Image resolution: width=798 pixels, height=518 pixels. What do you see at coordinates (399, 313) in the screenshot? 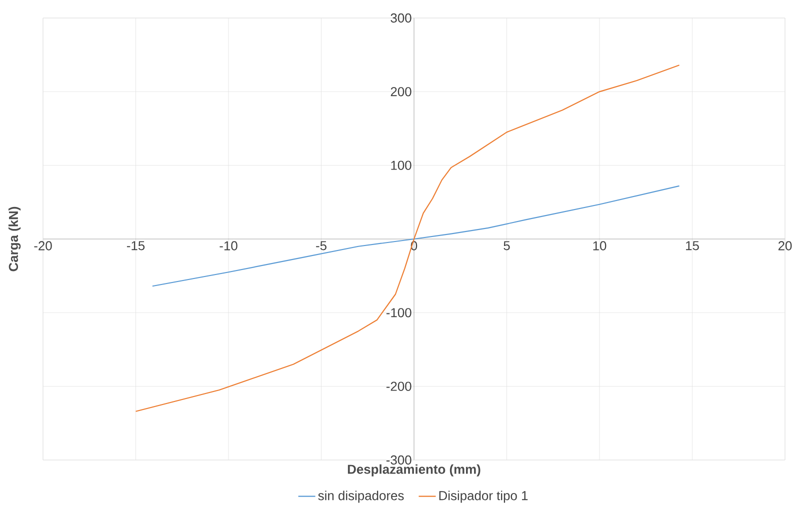
I see `y-tick-label: -100` at bounding box center [399, 313].